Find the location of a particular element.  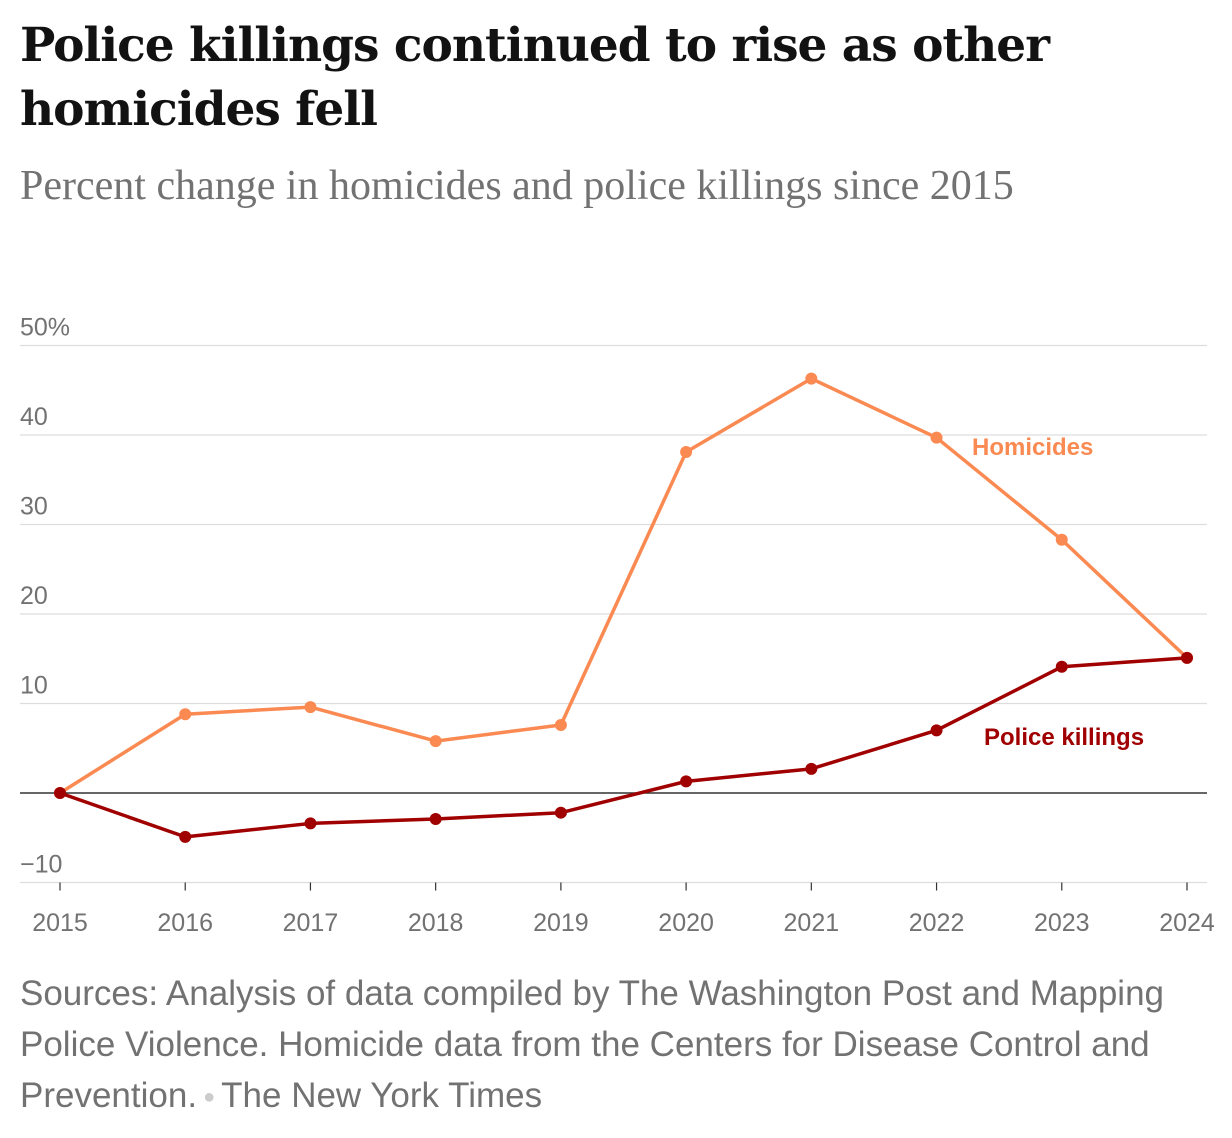

y-tick-label: 30 is located at coordinates (34, 507).